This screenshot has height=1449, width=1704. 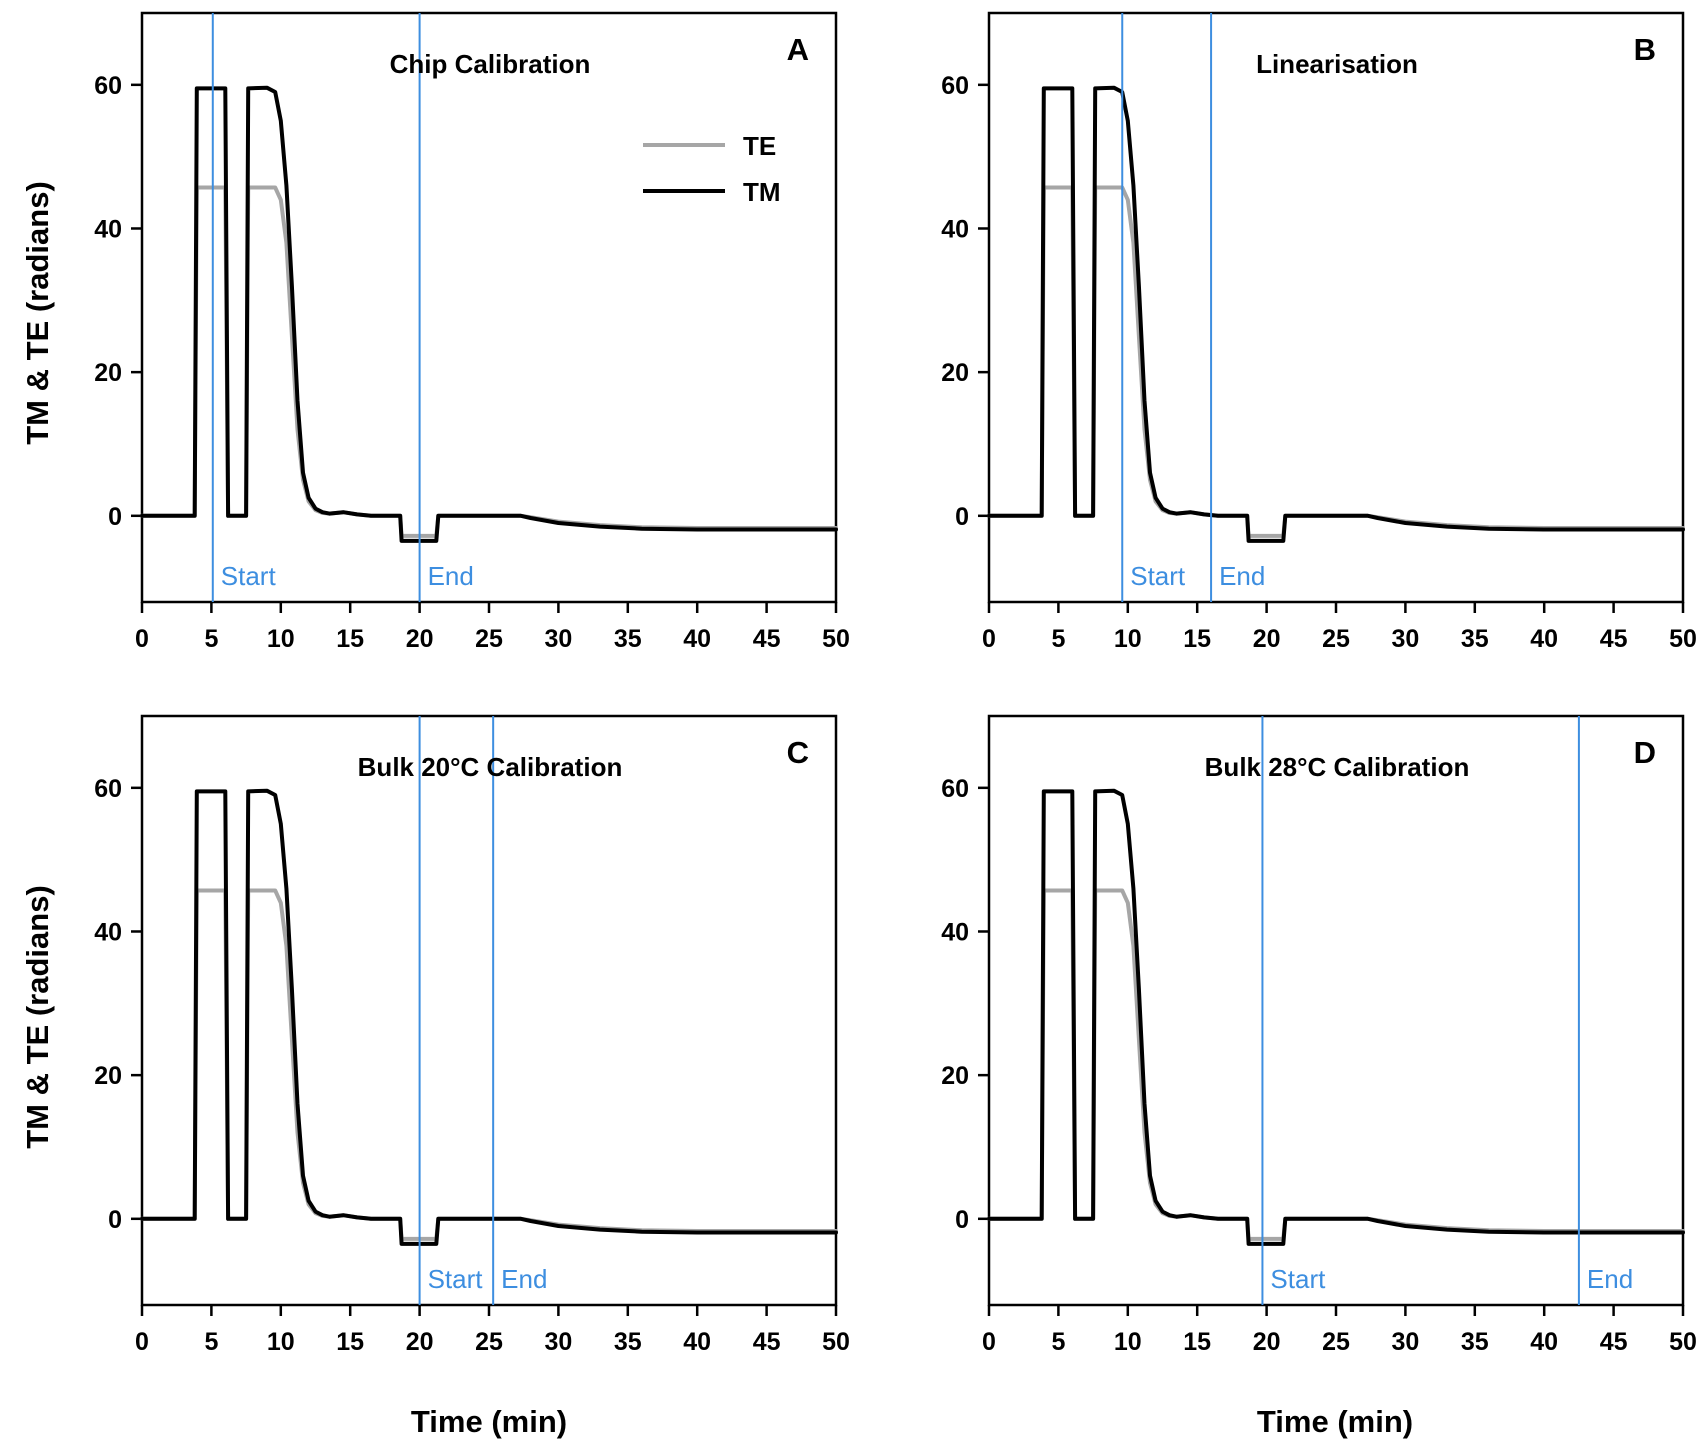 I want to click on panel-a-x-tick-label: 10, so click(x=281, y=639).